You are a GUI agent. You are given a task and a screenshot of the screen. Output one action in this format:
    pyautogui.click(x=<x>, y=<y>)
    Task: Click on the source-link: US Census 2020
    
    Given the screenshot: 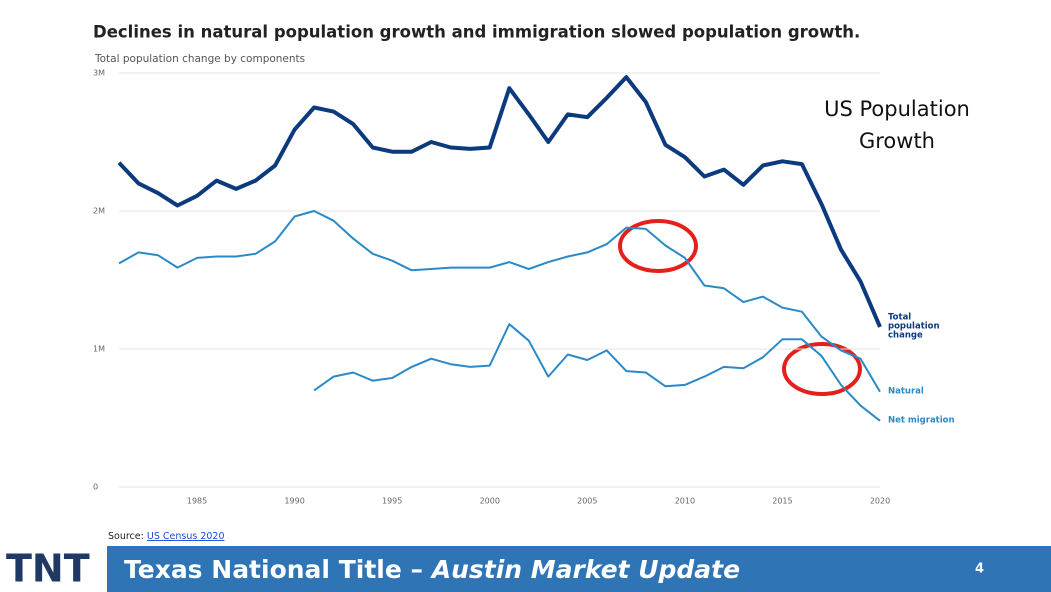 What is the action you would take?
    pyautogui.click(x=186, y=536)
    